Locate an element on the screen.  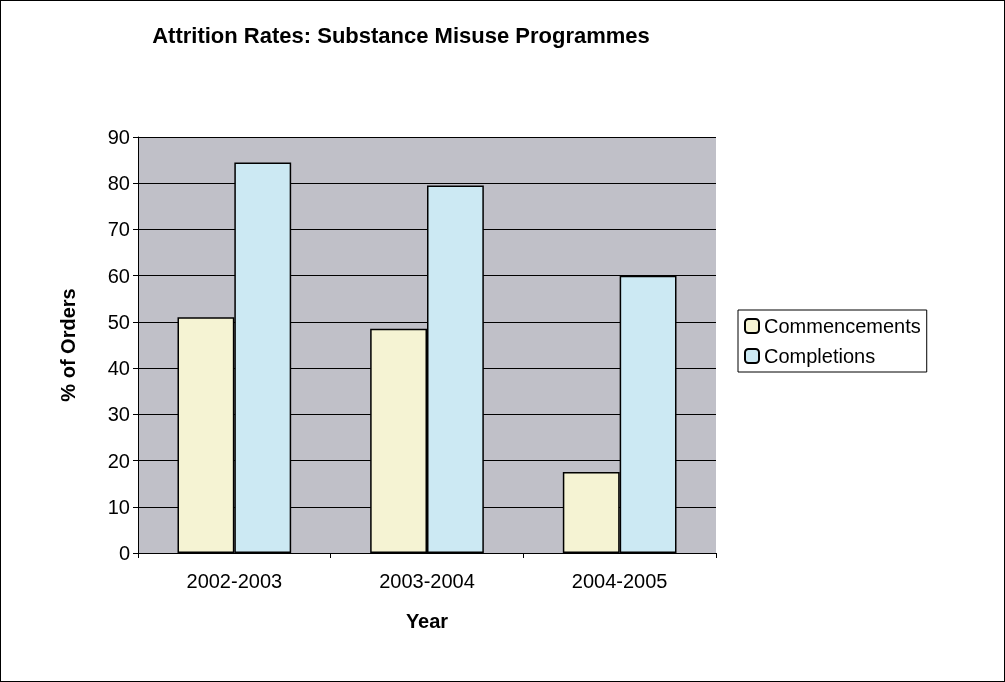
y-tick-label: 70 is located at coordinates (118, 229).